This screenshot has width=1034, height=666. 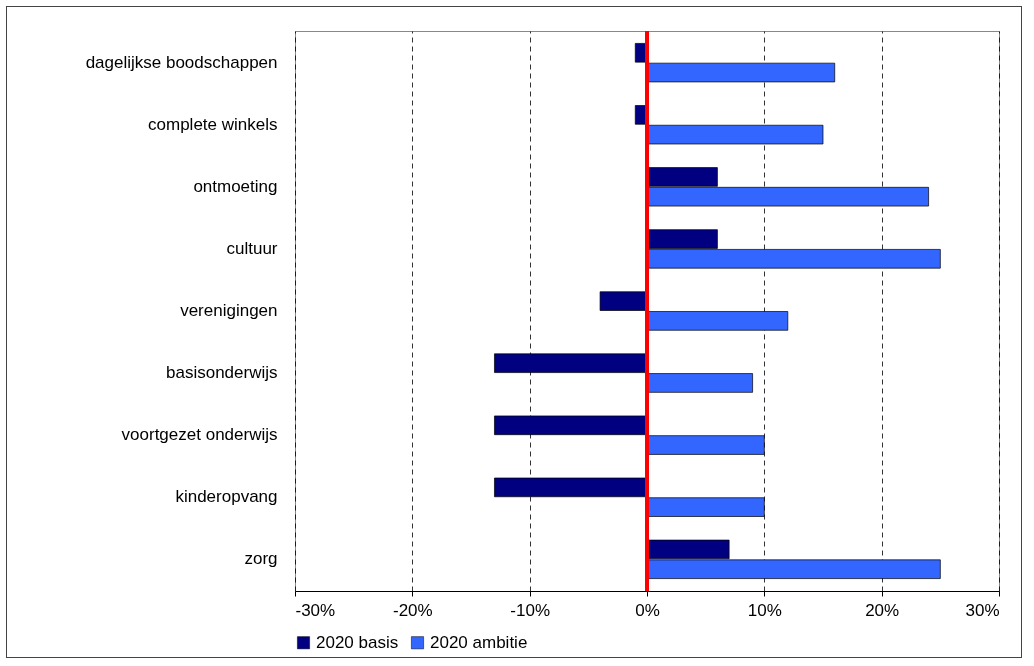 What do you see at coordinates (252, 248) in the screenshot?
I see `y-tick-label: cultuur` at bounding box center [252, 248].